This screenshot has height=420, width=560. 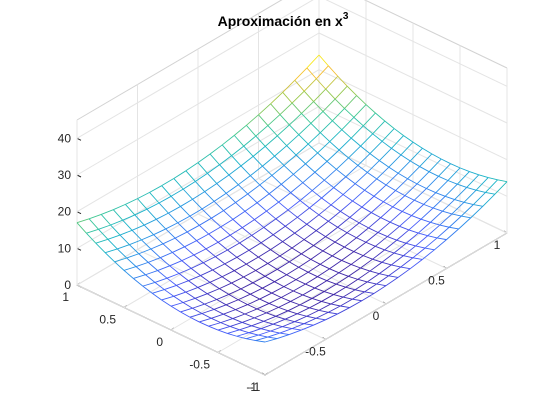 I want to click on z-tick-label: 10, so click(x=65, y=248).